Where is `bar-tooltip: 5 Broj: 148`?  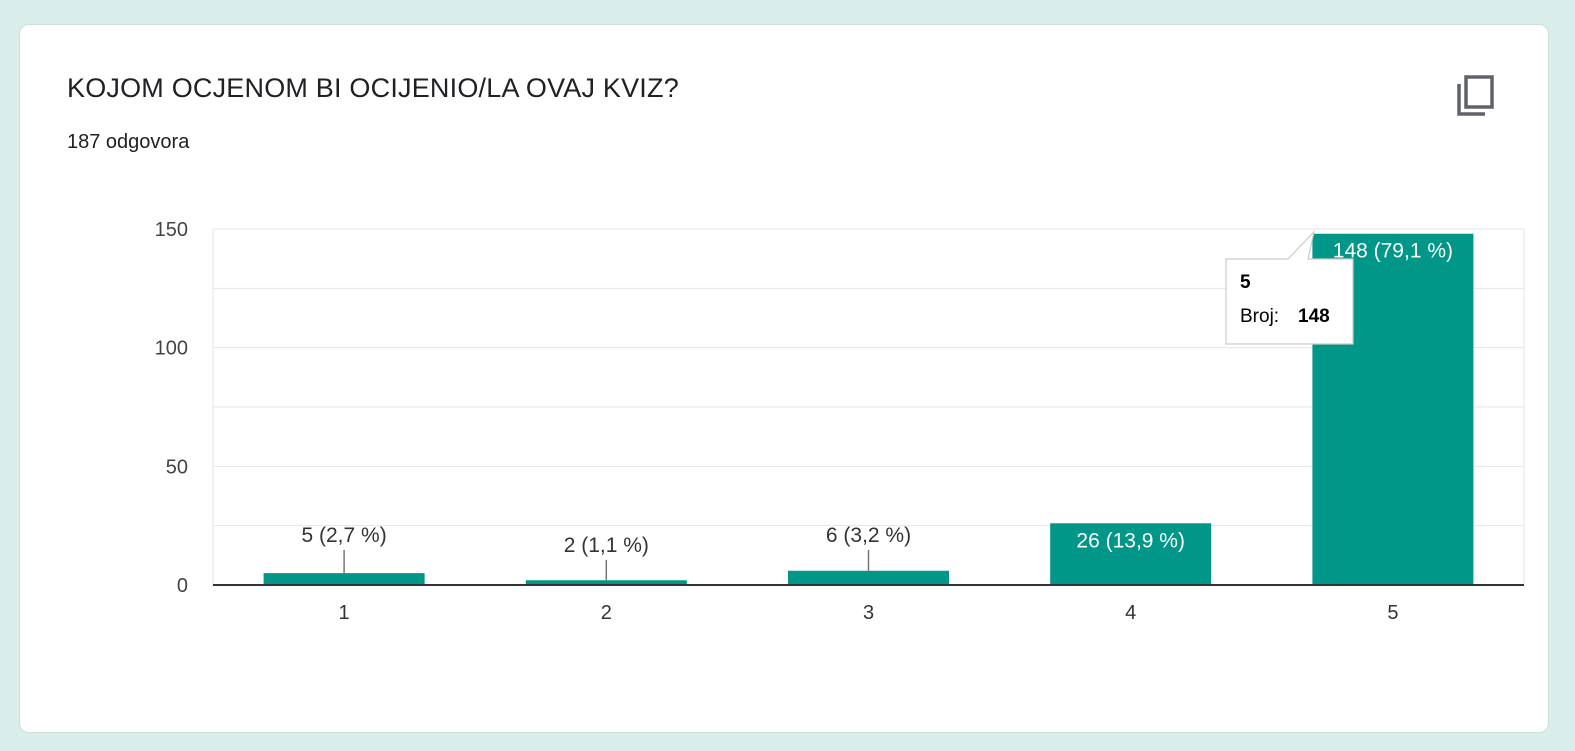 bar-tooltip: 5 Broj: 148 is located at coordinates (1289, 287).